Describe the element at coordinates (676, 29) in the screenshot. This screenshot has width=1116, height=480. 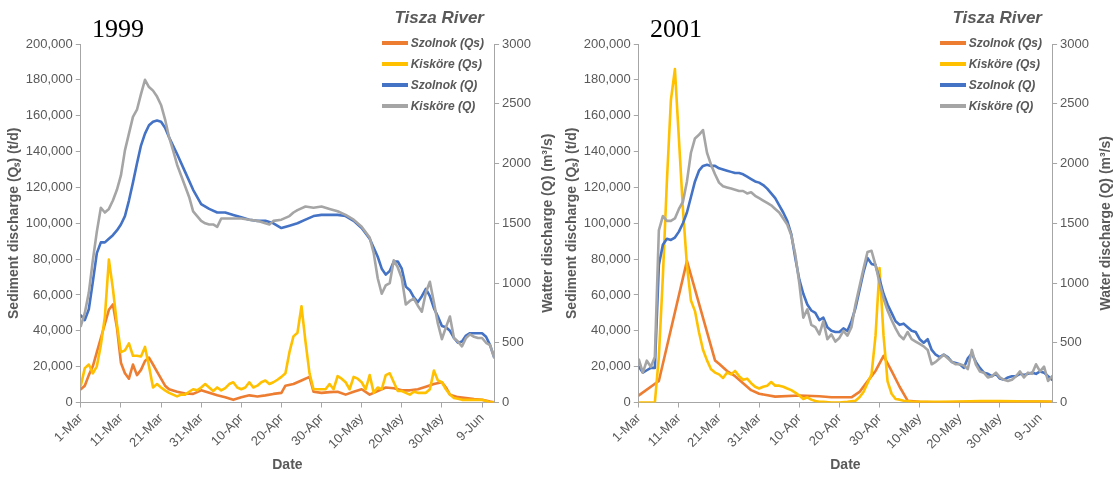
I see `chart-title: 2001` at that location.